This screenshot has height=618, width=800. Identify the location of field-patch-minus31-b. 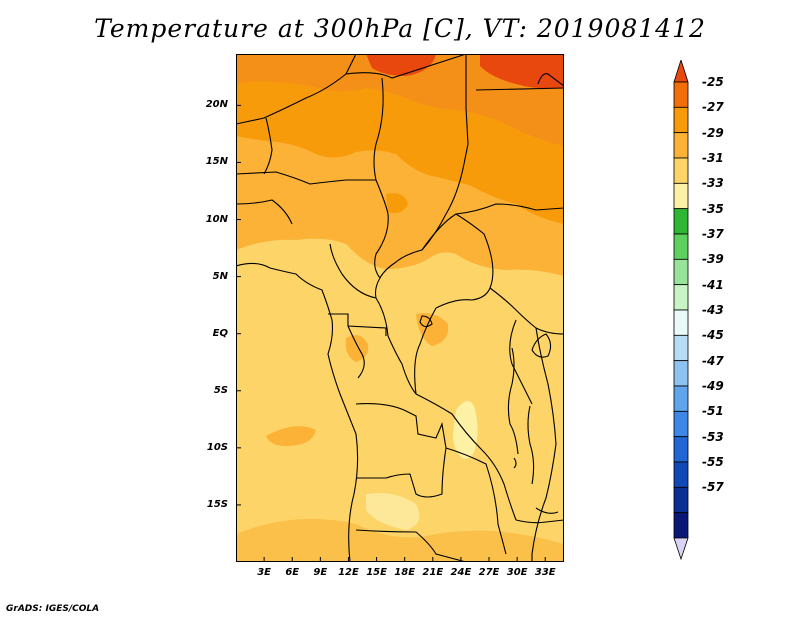
(432, 329).